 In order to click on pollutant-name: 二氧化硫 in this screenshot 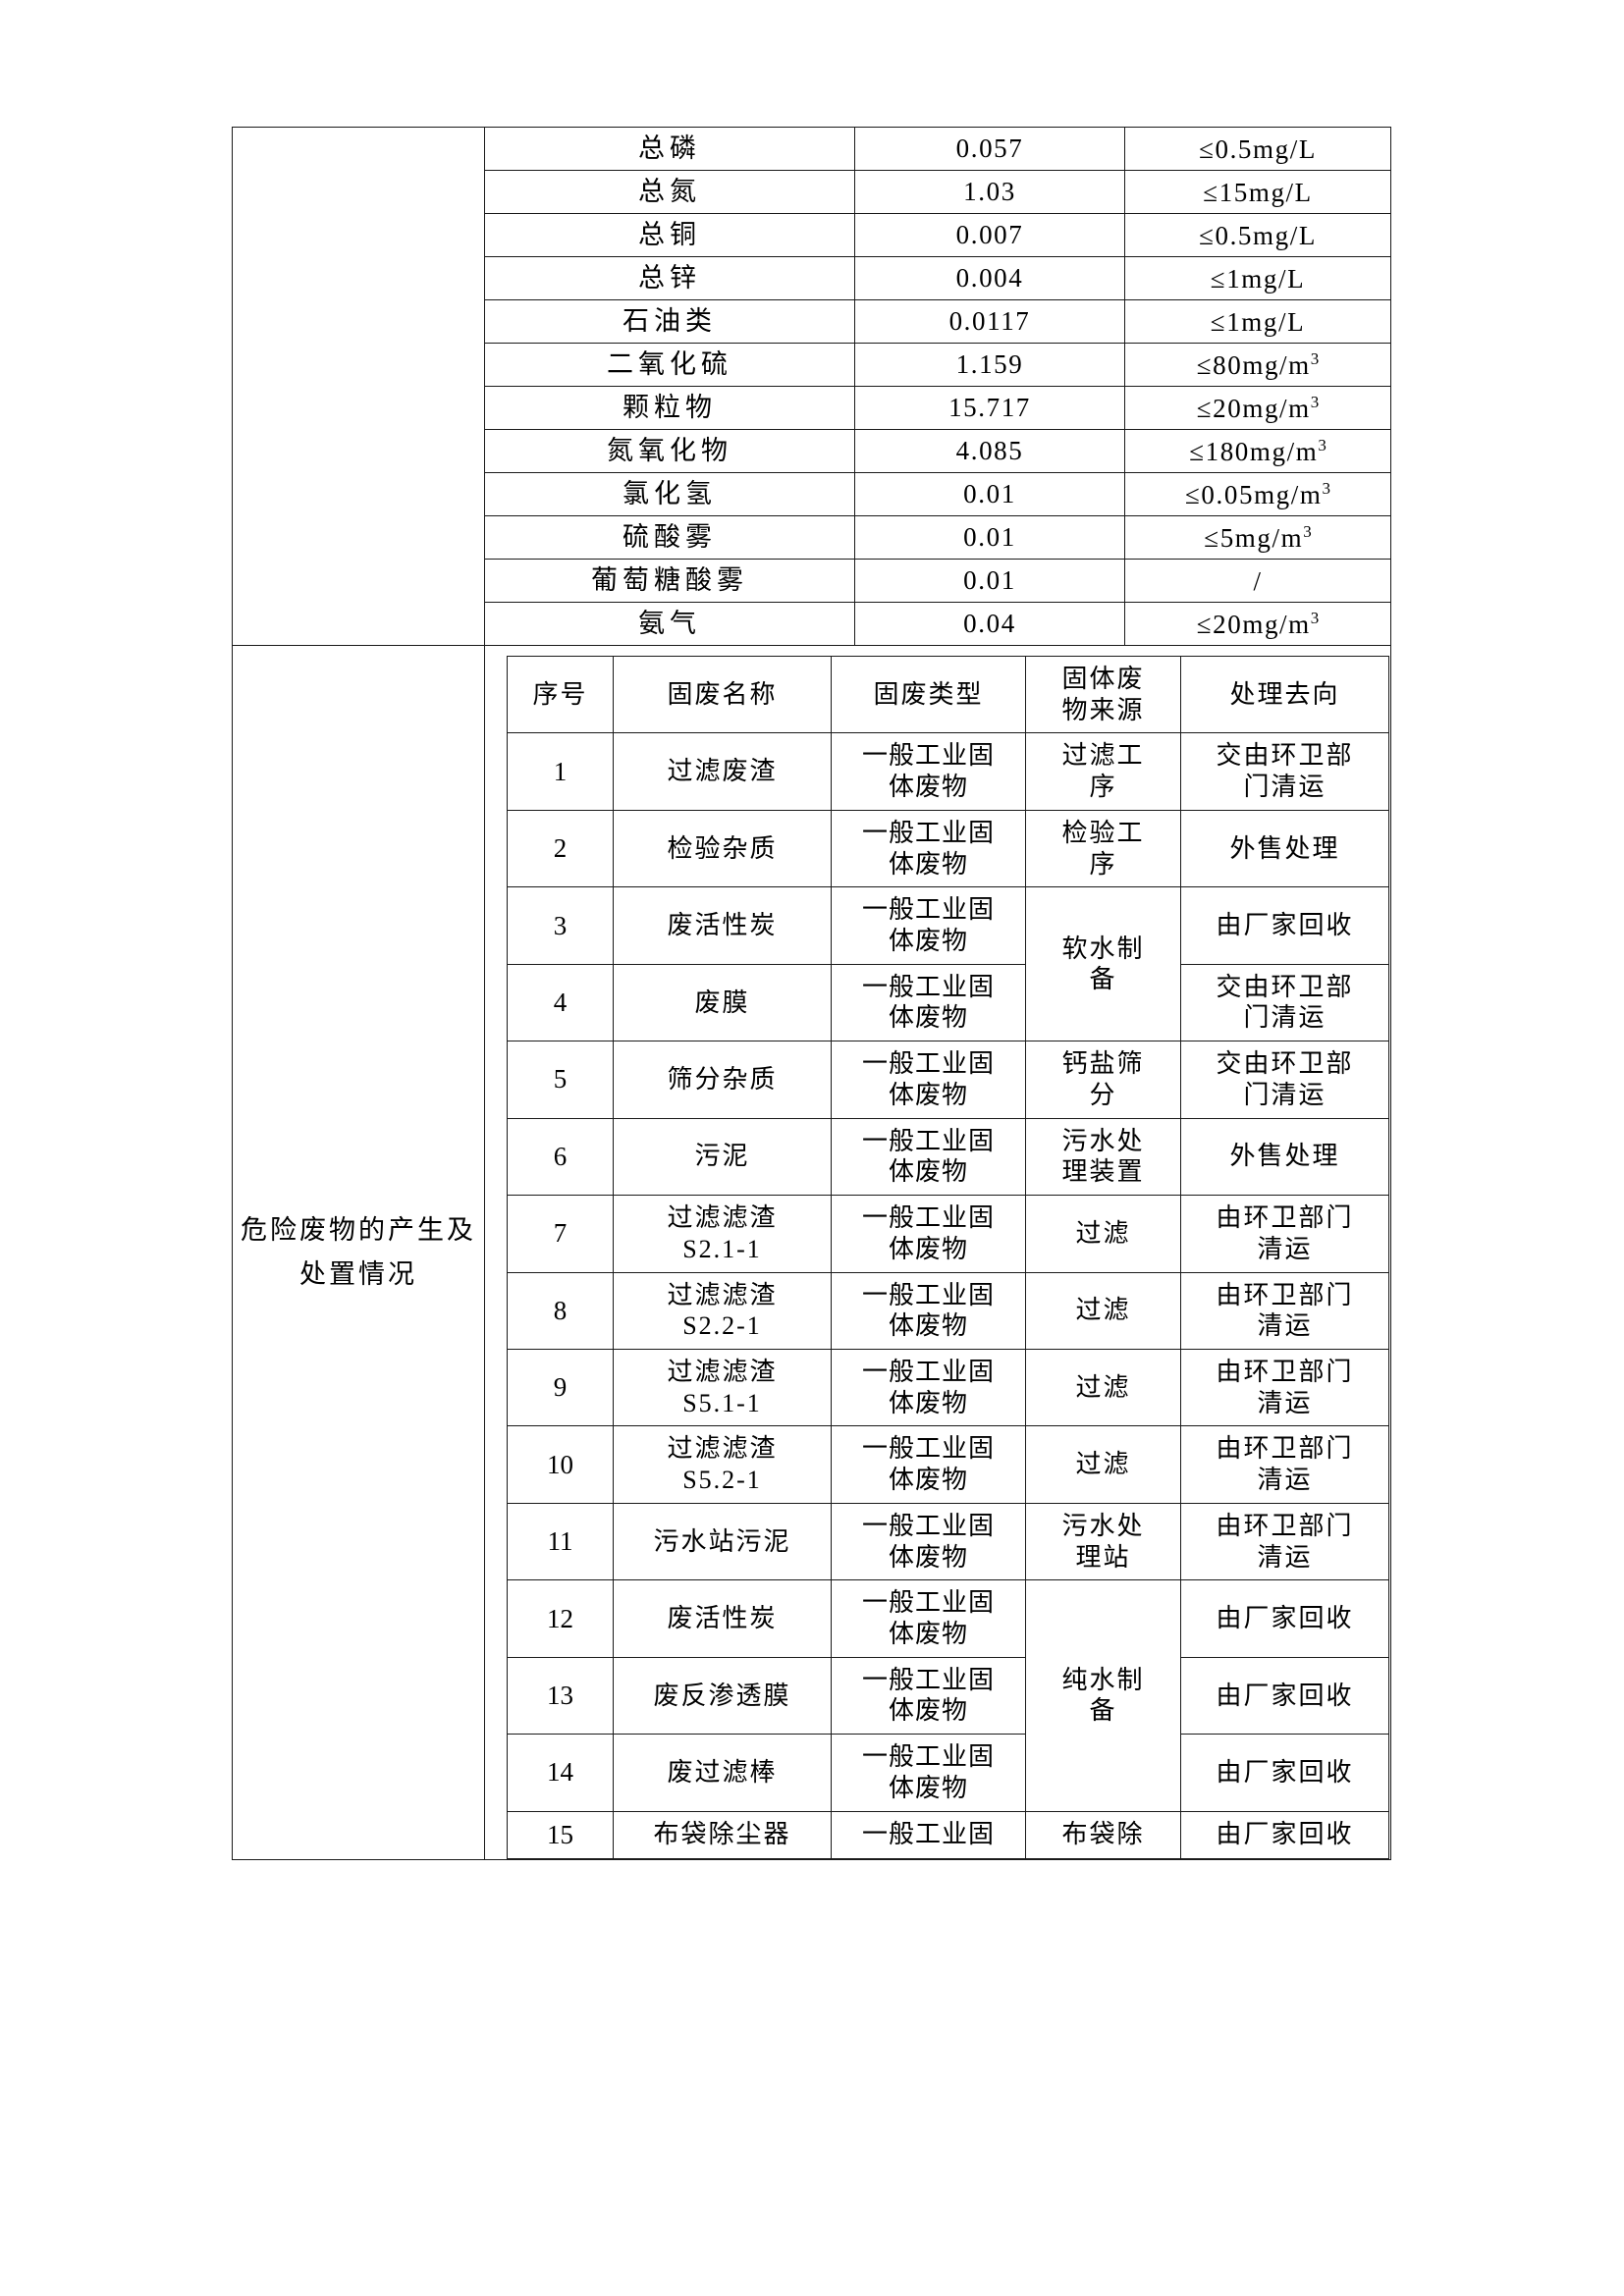, I will do `click(669, 365)`.